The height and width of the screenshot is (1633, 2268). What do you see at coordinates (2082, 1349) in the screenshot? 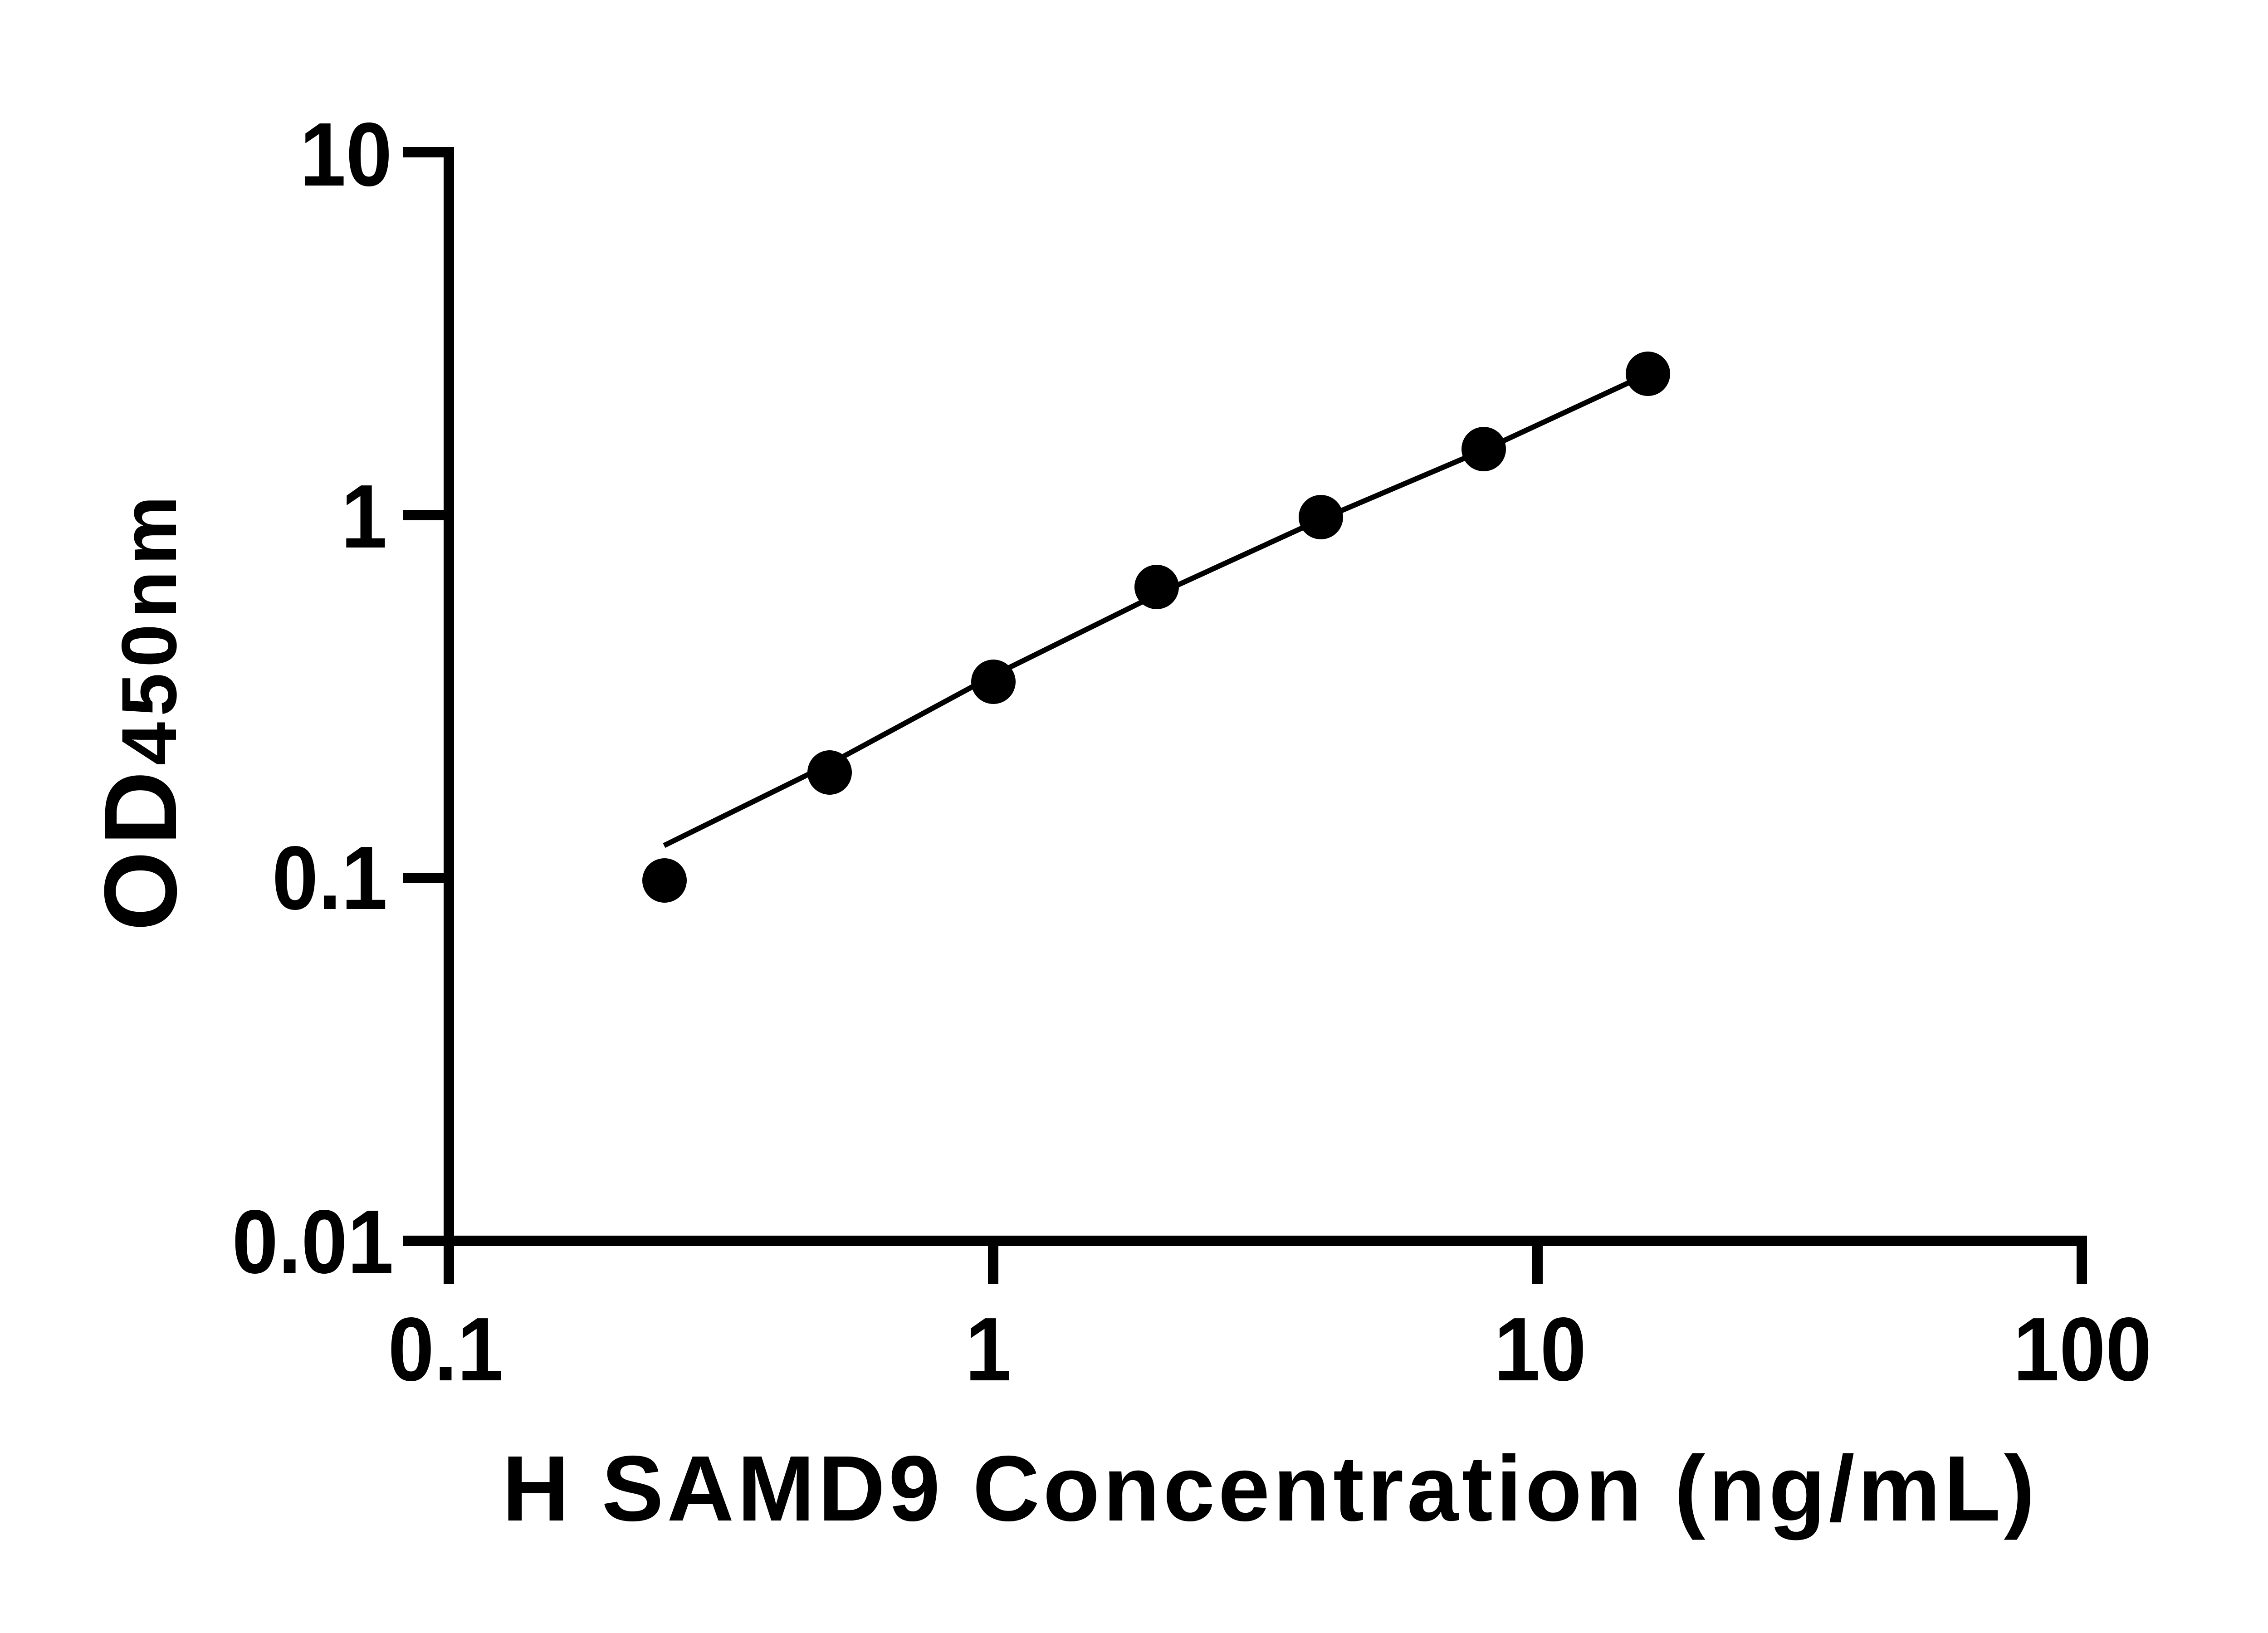
I see `svg-text: 100` at bounding box center [2082, 1349].